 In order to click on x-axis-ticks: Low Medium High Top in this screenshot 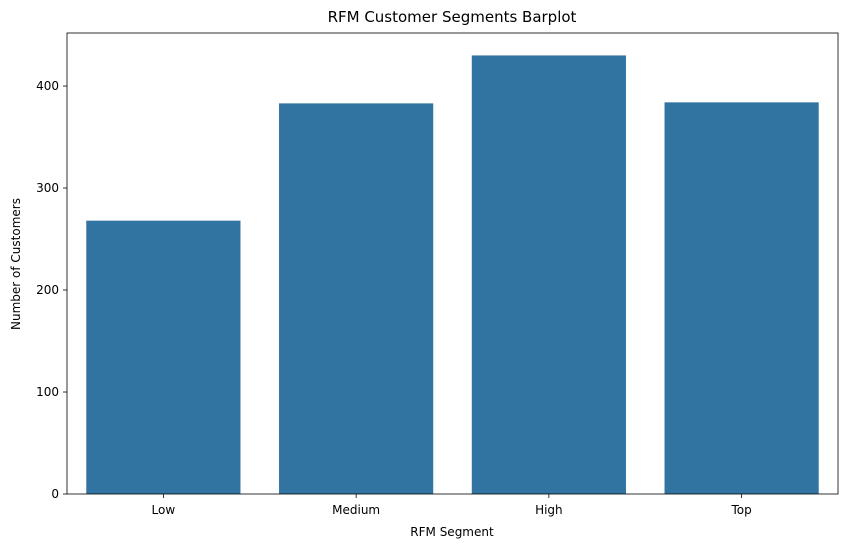, I will do `click(452, 505)`.